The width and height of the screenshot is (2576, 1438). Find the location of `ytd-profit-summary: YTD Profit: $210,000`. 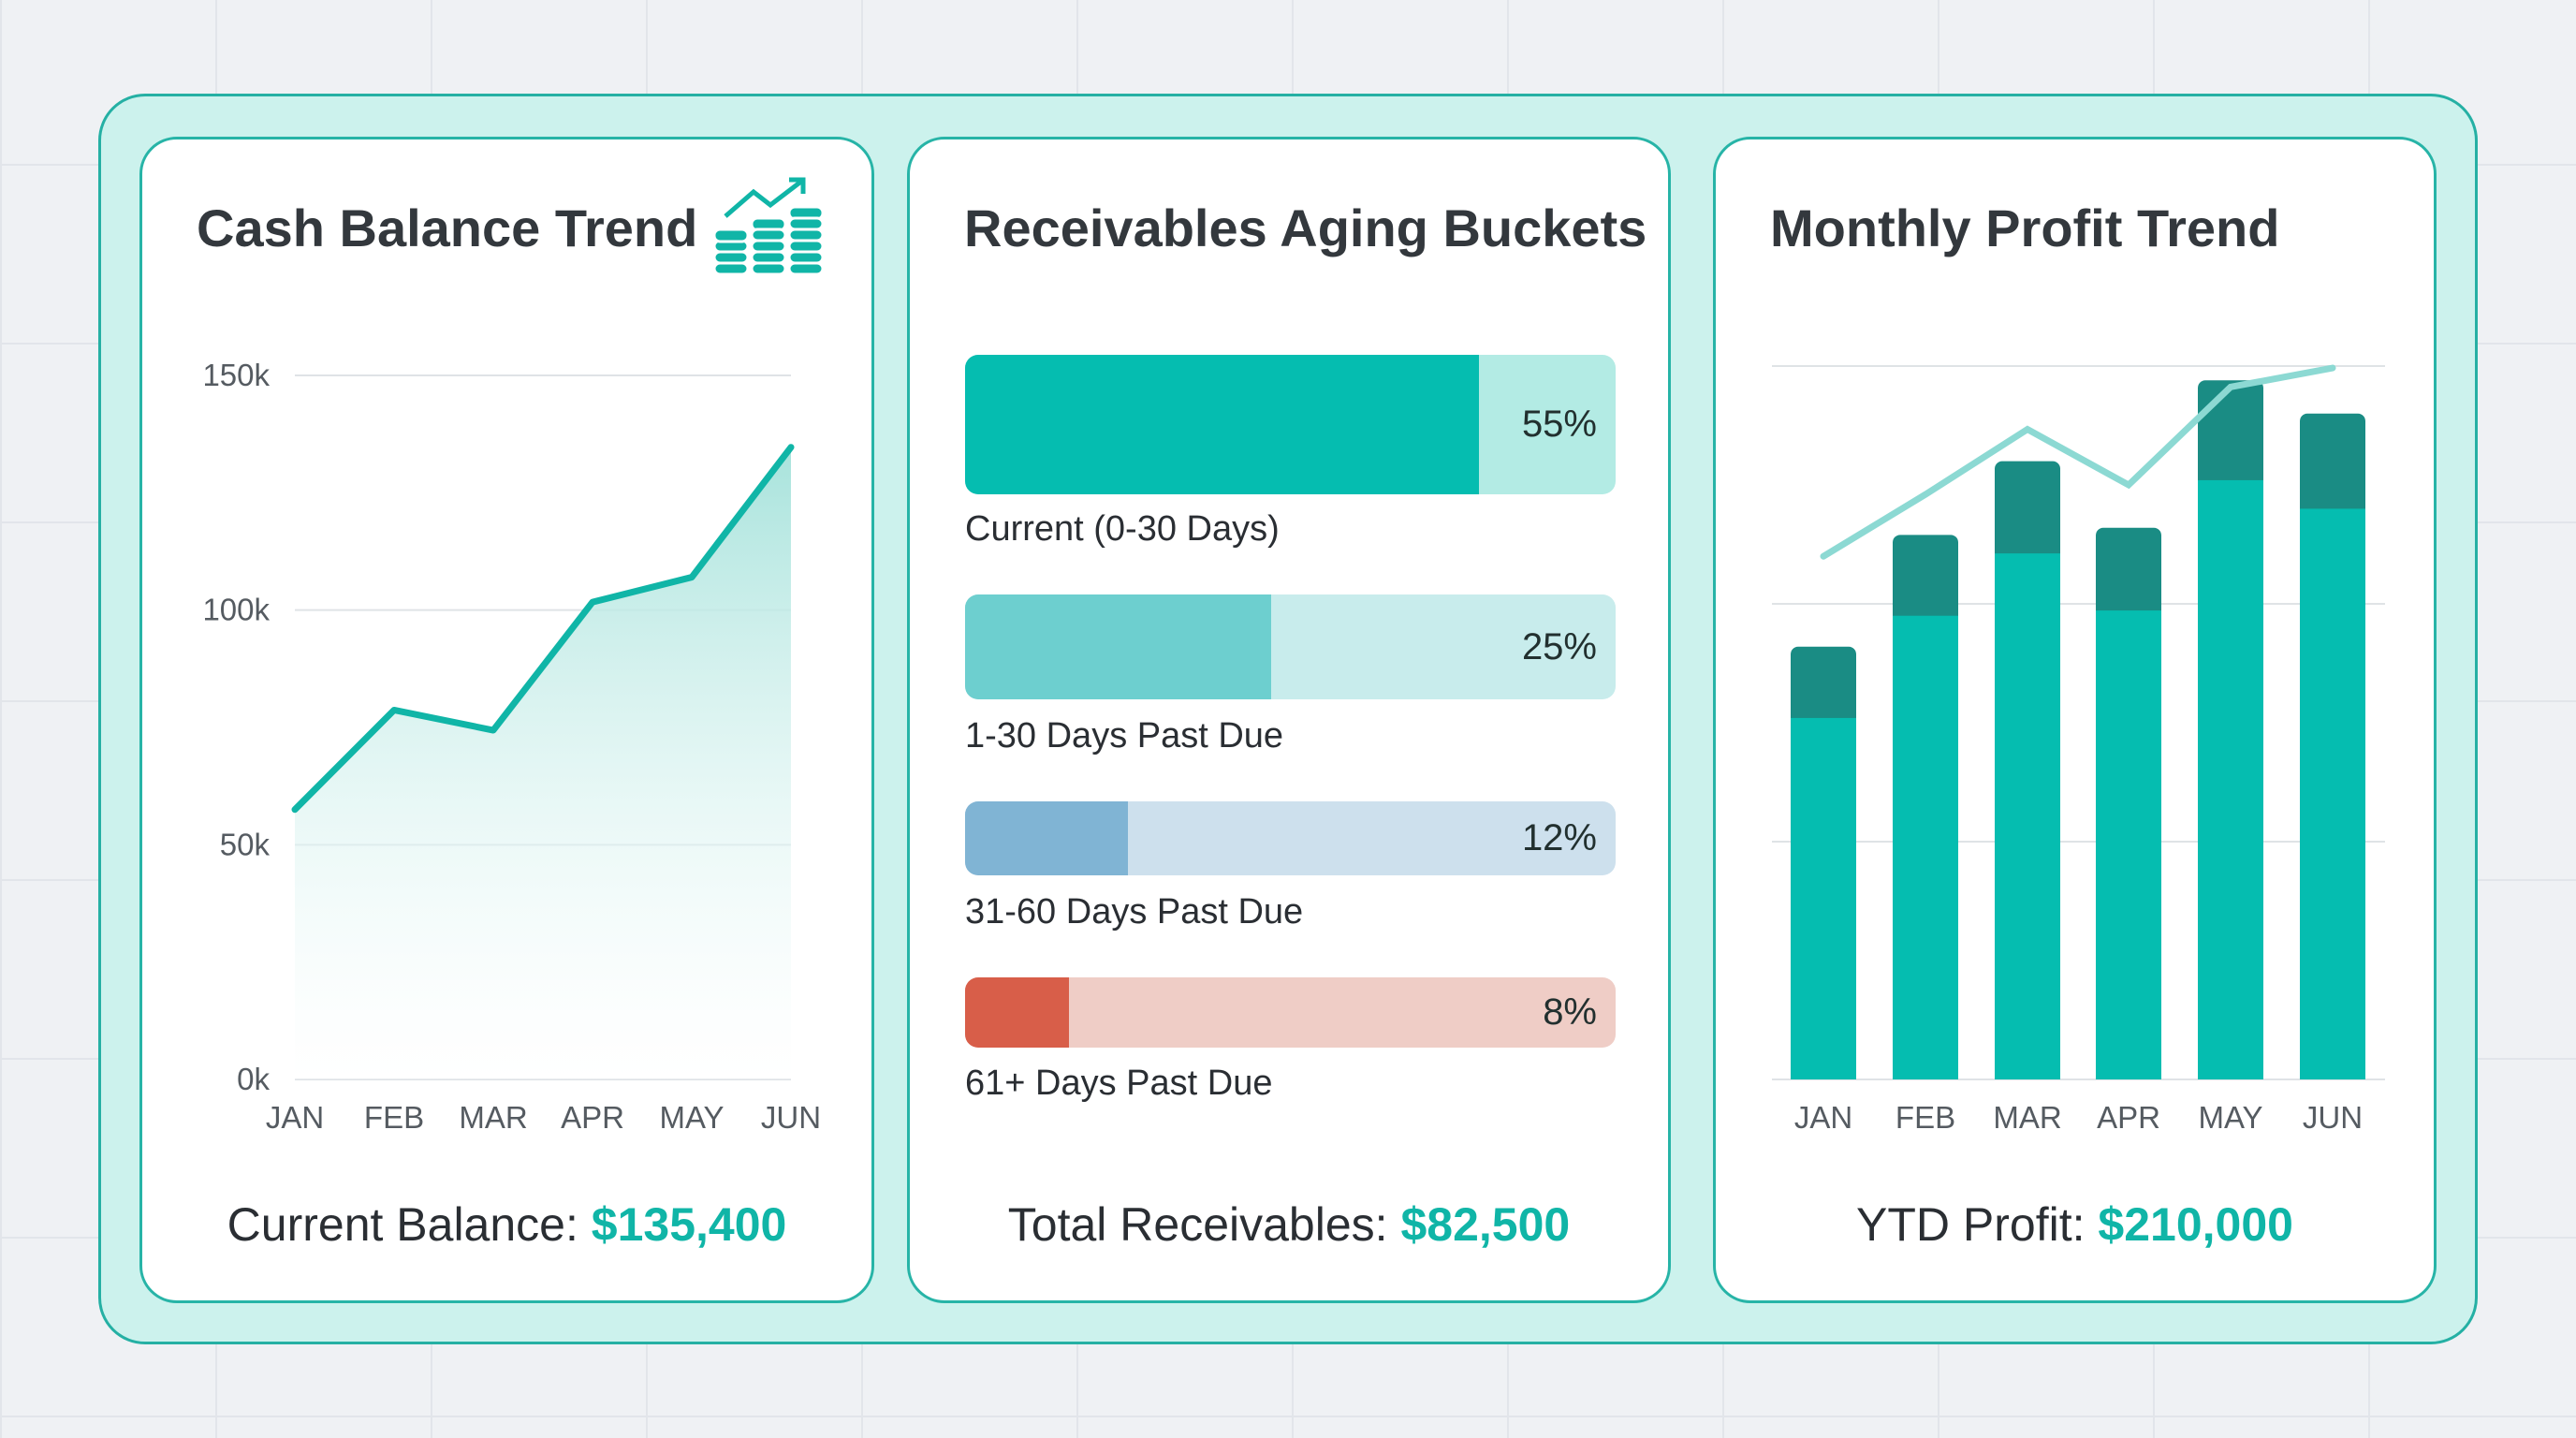

ytd-profit-summary: YTD Profit: $210,000 is located at coordinates (2075, 1224).